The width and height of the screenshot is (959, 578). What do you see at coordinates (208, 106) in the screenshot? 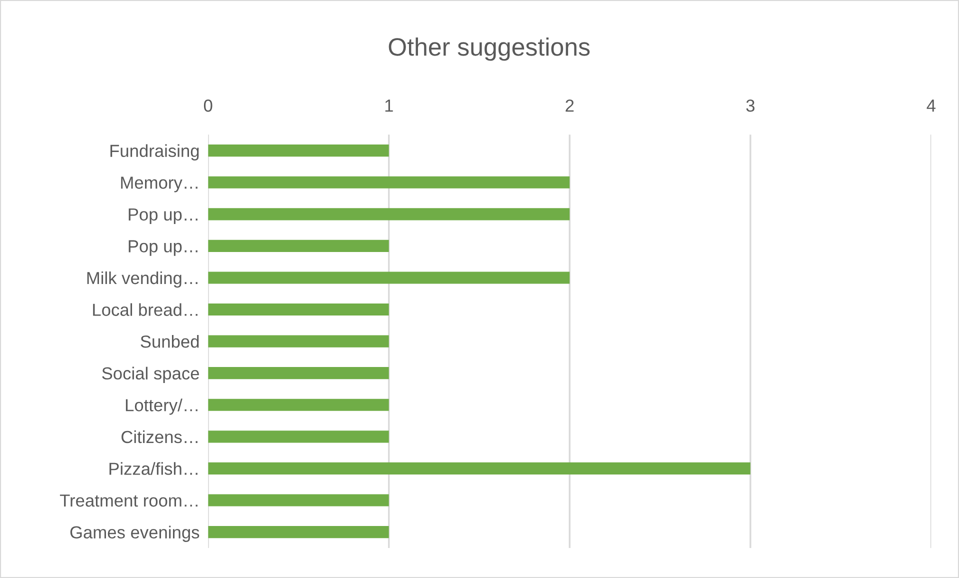
I see `x-tick-label: 0` at bounding box center [208, 106].